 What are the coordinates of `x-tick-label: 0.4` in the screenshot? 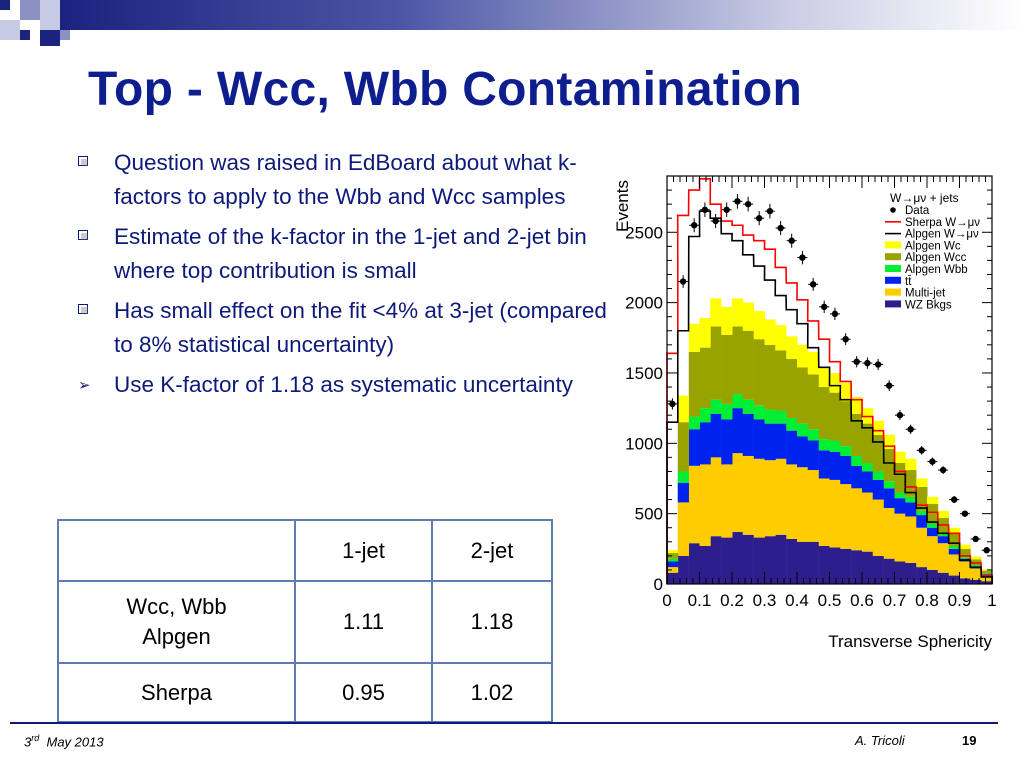 It's located at (797, 600).